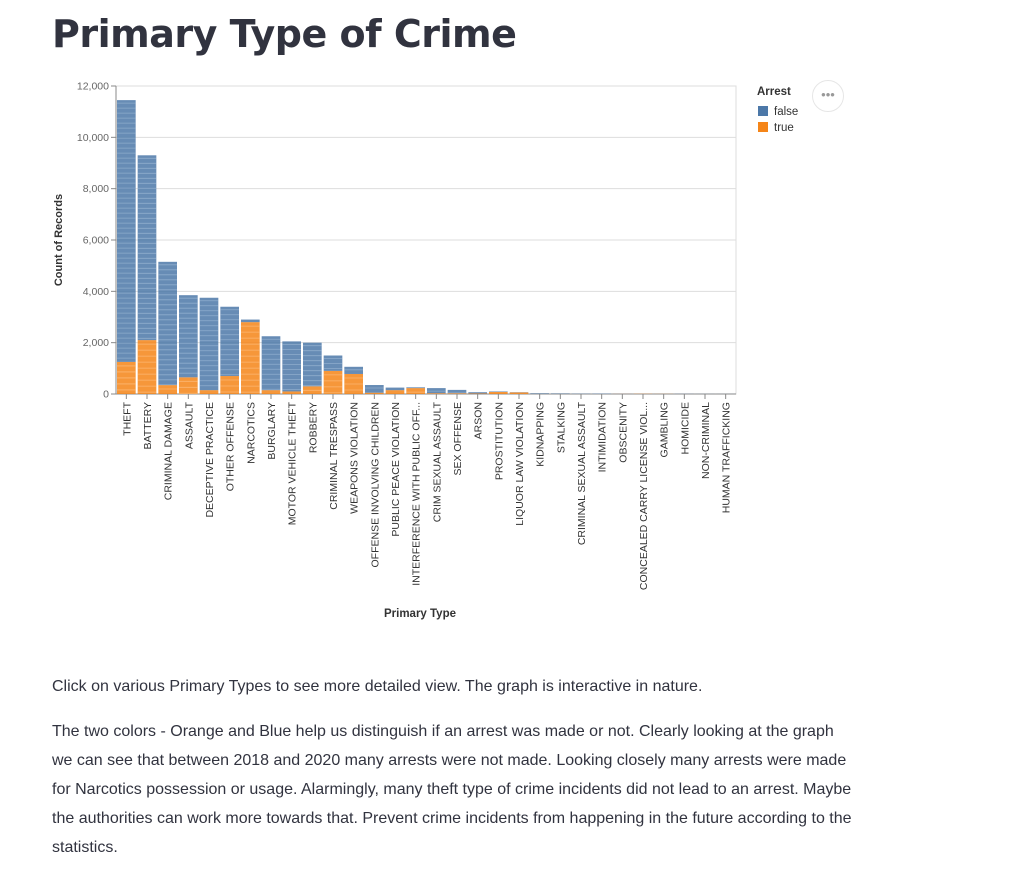  What do you see at coordinates (623, 432) in the screenshot?
I see `x-tick-label: OBSCENITY` at bounding box center [623, 432].